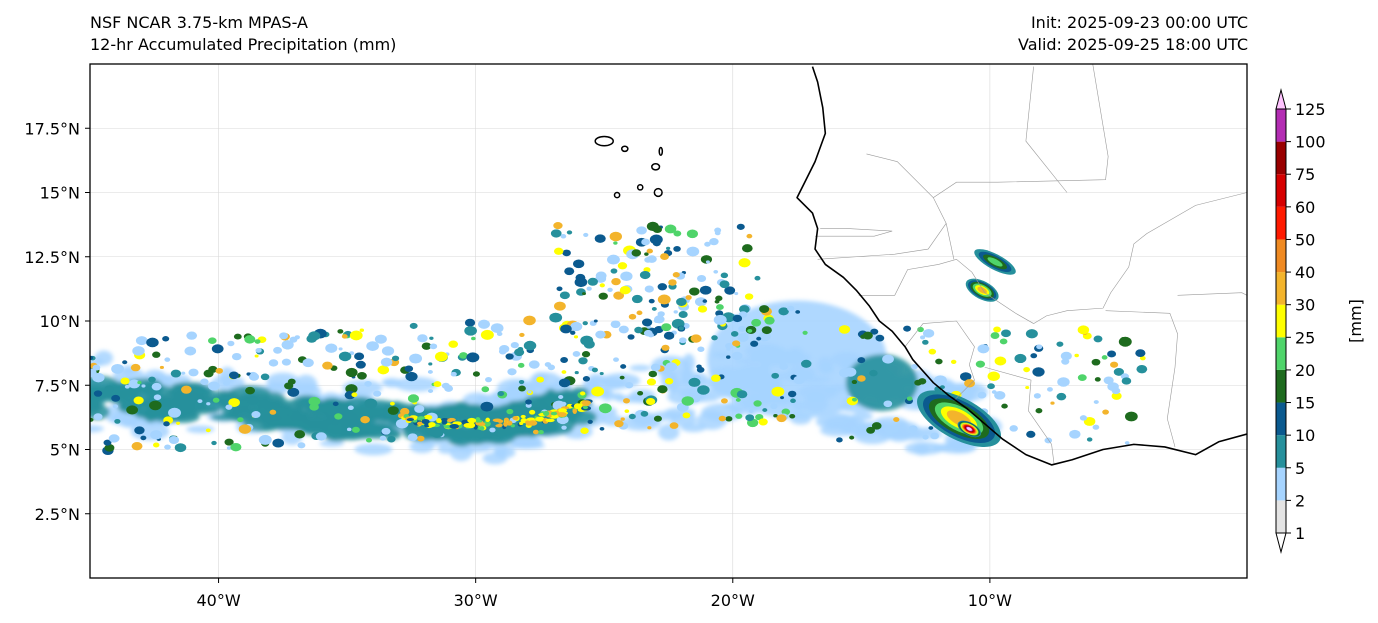 The width and height of the screenshot is (1378, 623). Describe the element at coordinates (950, 241) in the screenshot. I see `country-border` at that location.